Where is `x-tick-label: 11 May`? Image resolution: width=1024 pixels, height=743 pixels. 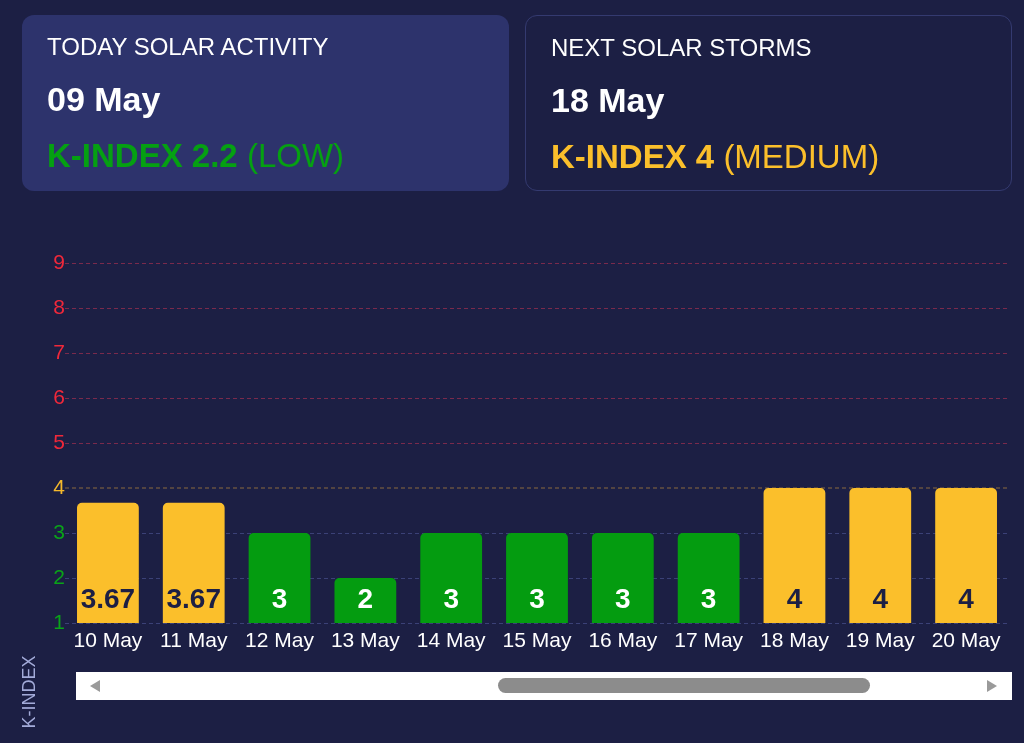 x-tick-label: 11 May is located at coordinates (194, 640).